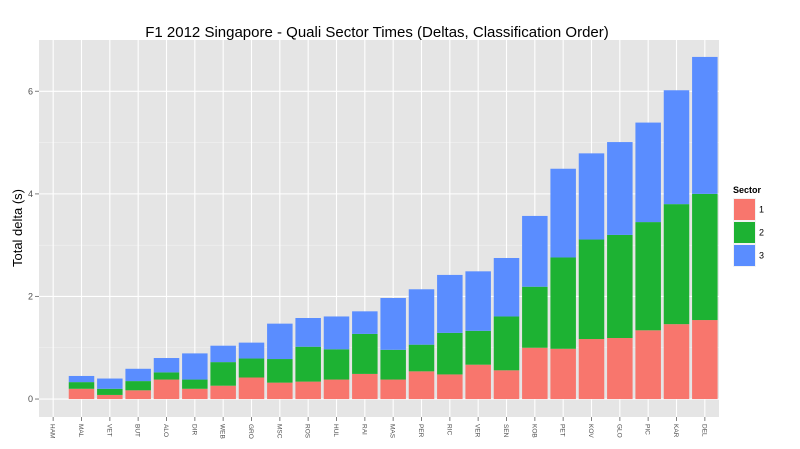  Describe the element at coordinates (420, 431) in the screenshot. I see `x-tick-label-per: PER` at that location.